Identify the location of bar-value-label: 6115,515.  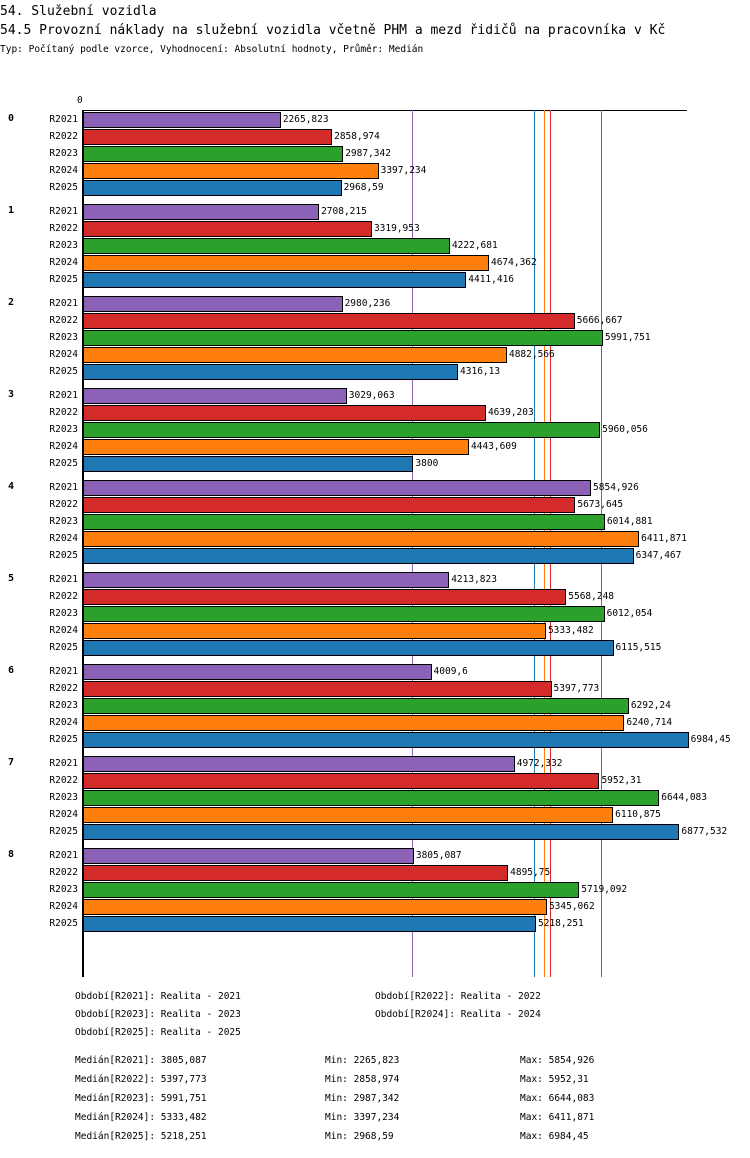
(638, 647).